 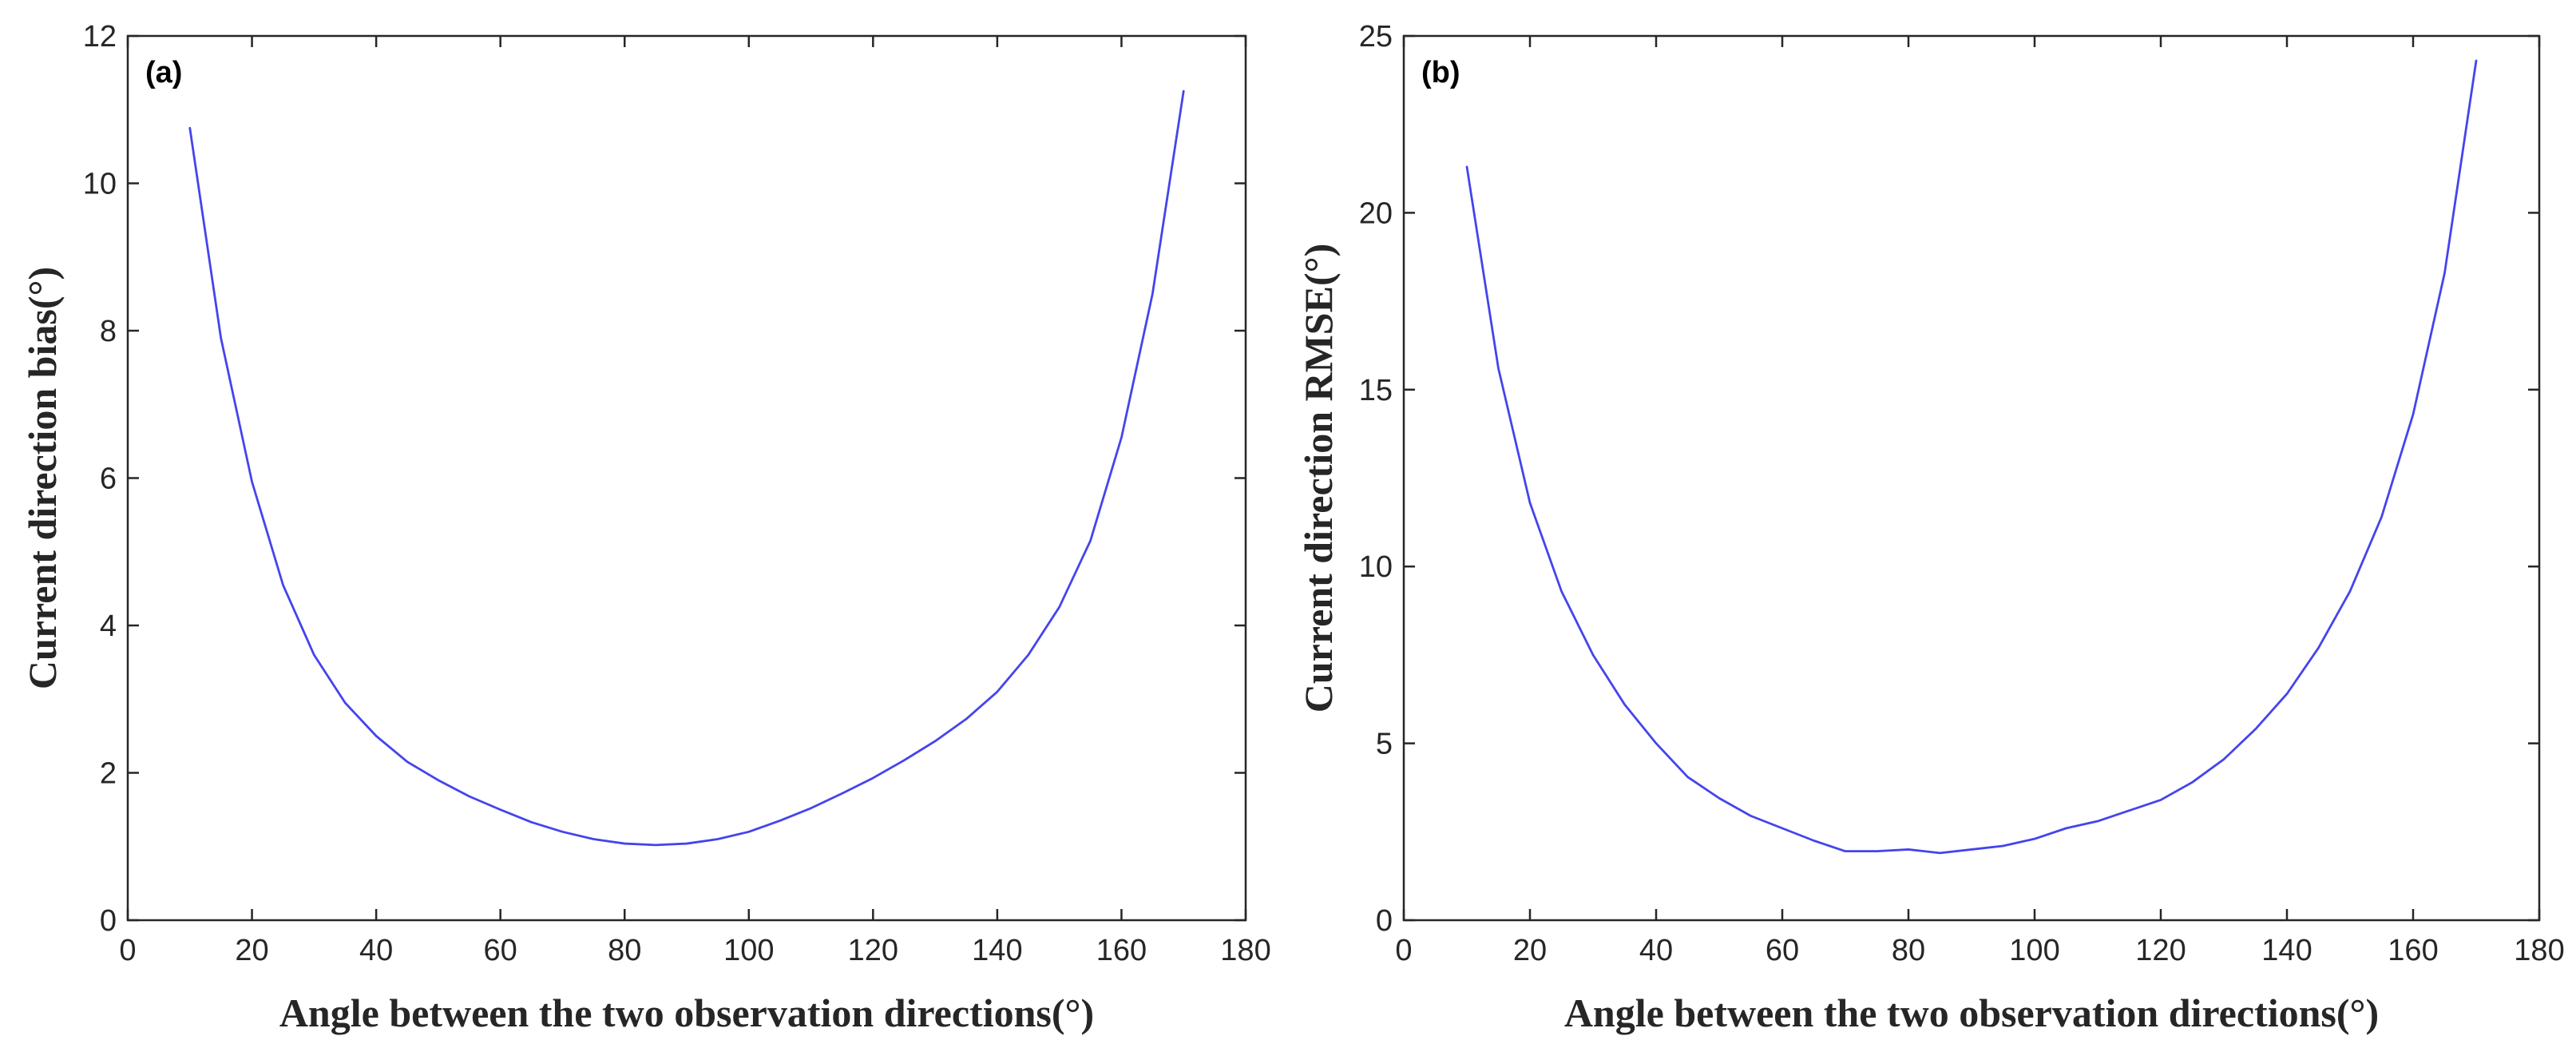 What do you see at coordinates (108, 626) in the screenshot?
I see `y-tick-label: 4` at bounding box center [108, 626].